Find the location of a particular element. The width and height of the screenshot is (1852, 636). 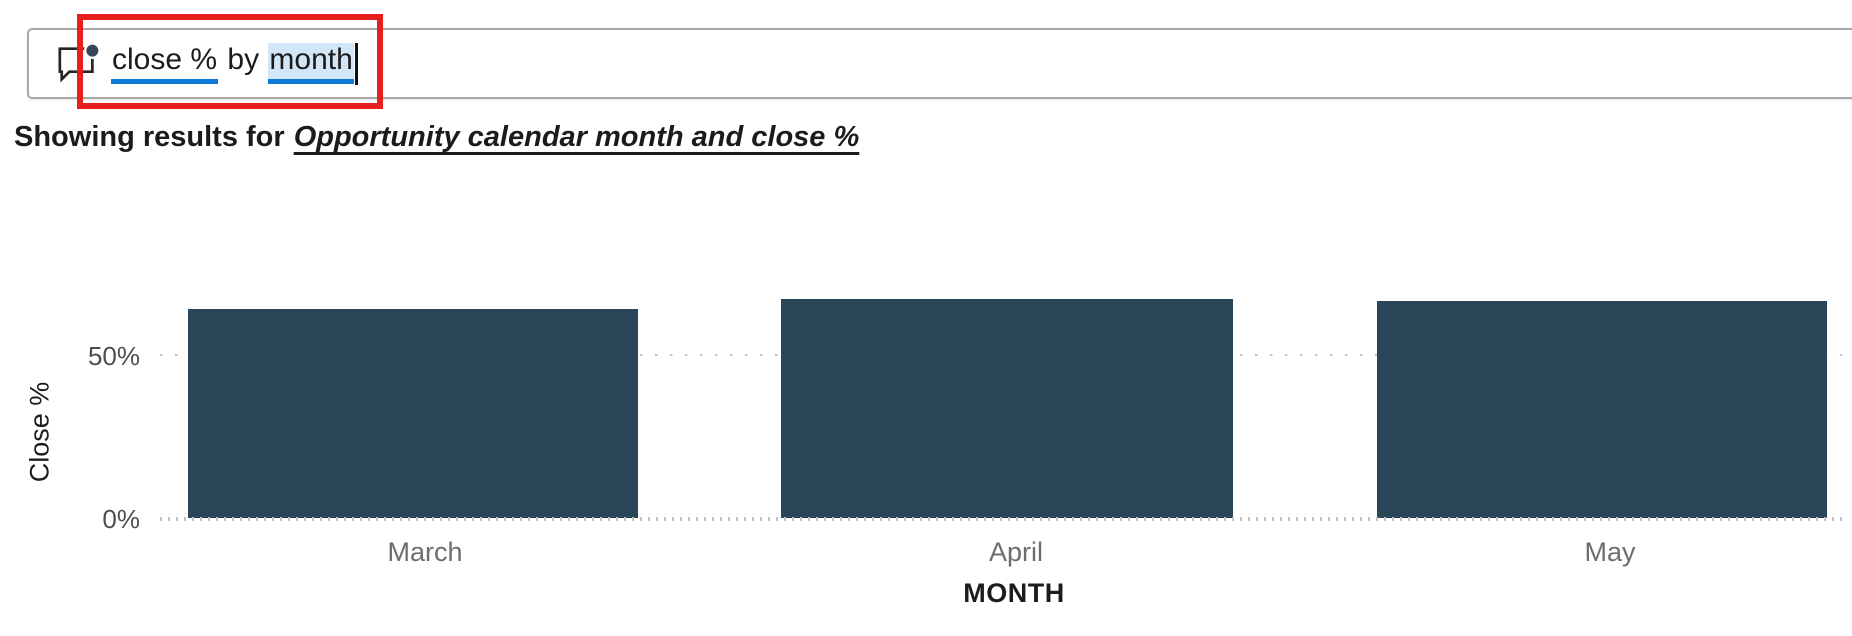

bar-march is located at coordinates (413, 413).